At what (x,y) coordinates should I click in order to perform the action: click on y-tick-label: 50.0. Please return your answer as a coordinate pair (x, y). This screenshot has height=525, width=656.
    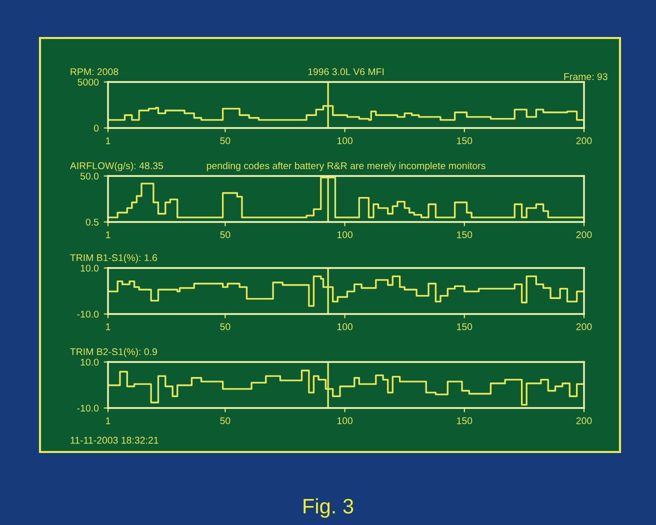
    Looking at the image, I should click on (89, 176).